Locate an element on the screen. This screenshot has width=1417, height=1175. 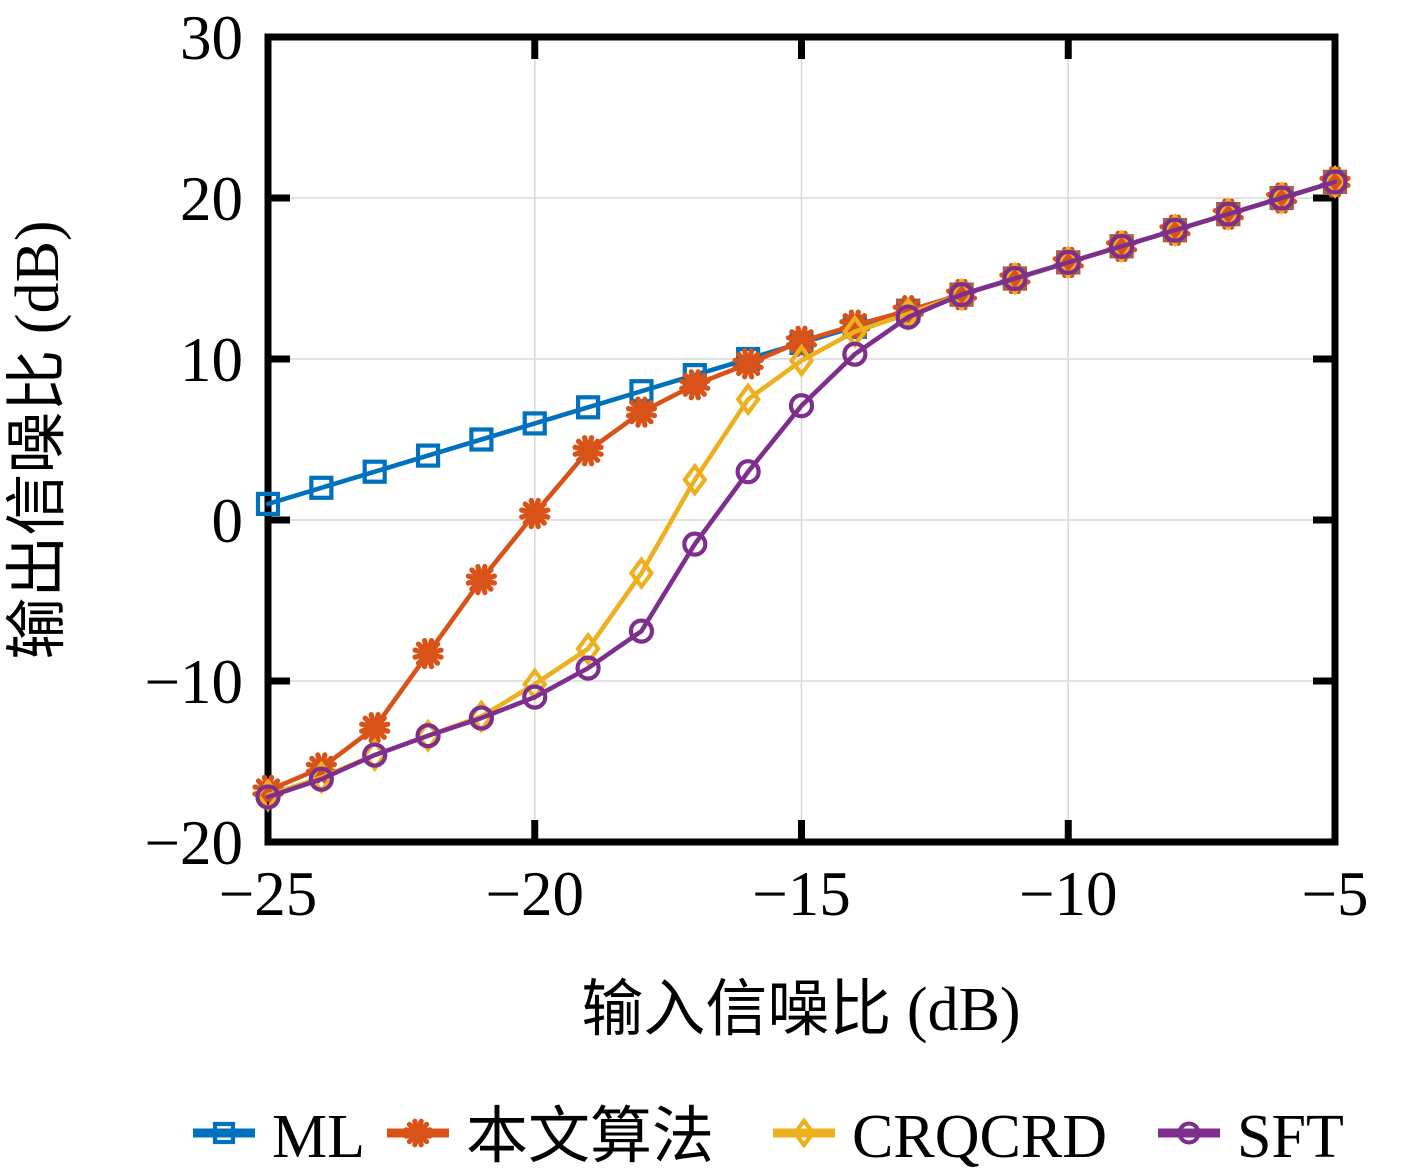
legend-item-本文算法: 本文算法 is located at coordinates (550, 1137).